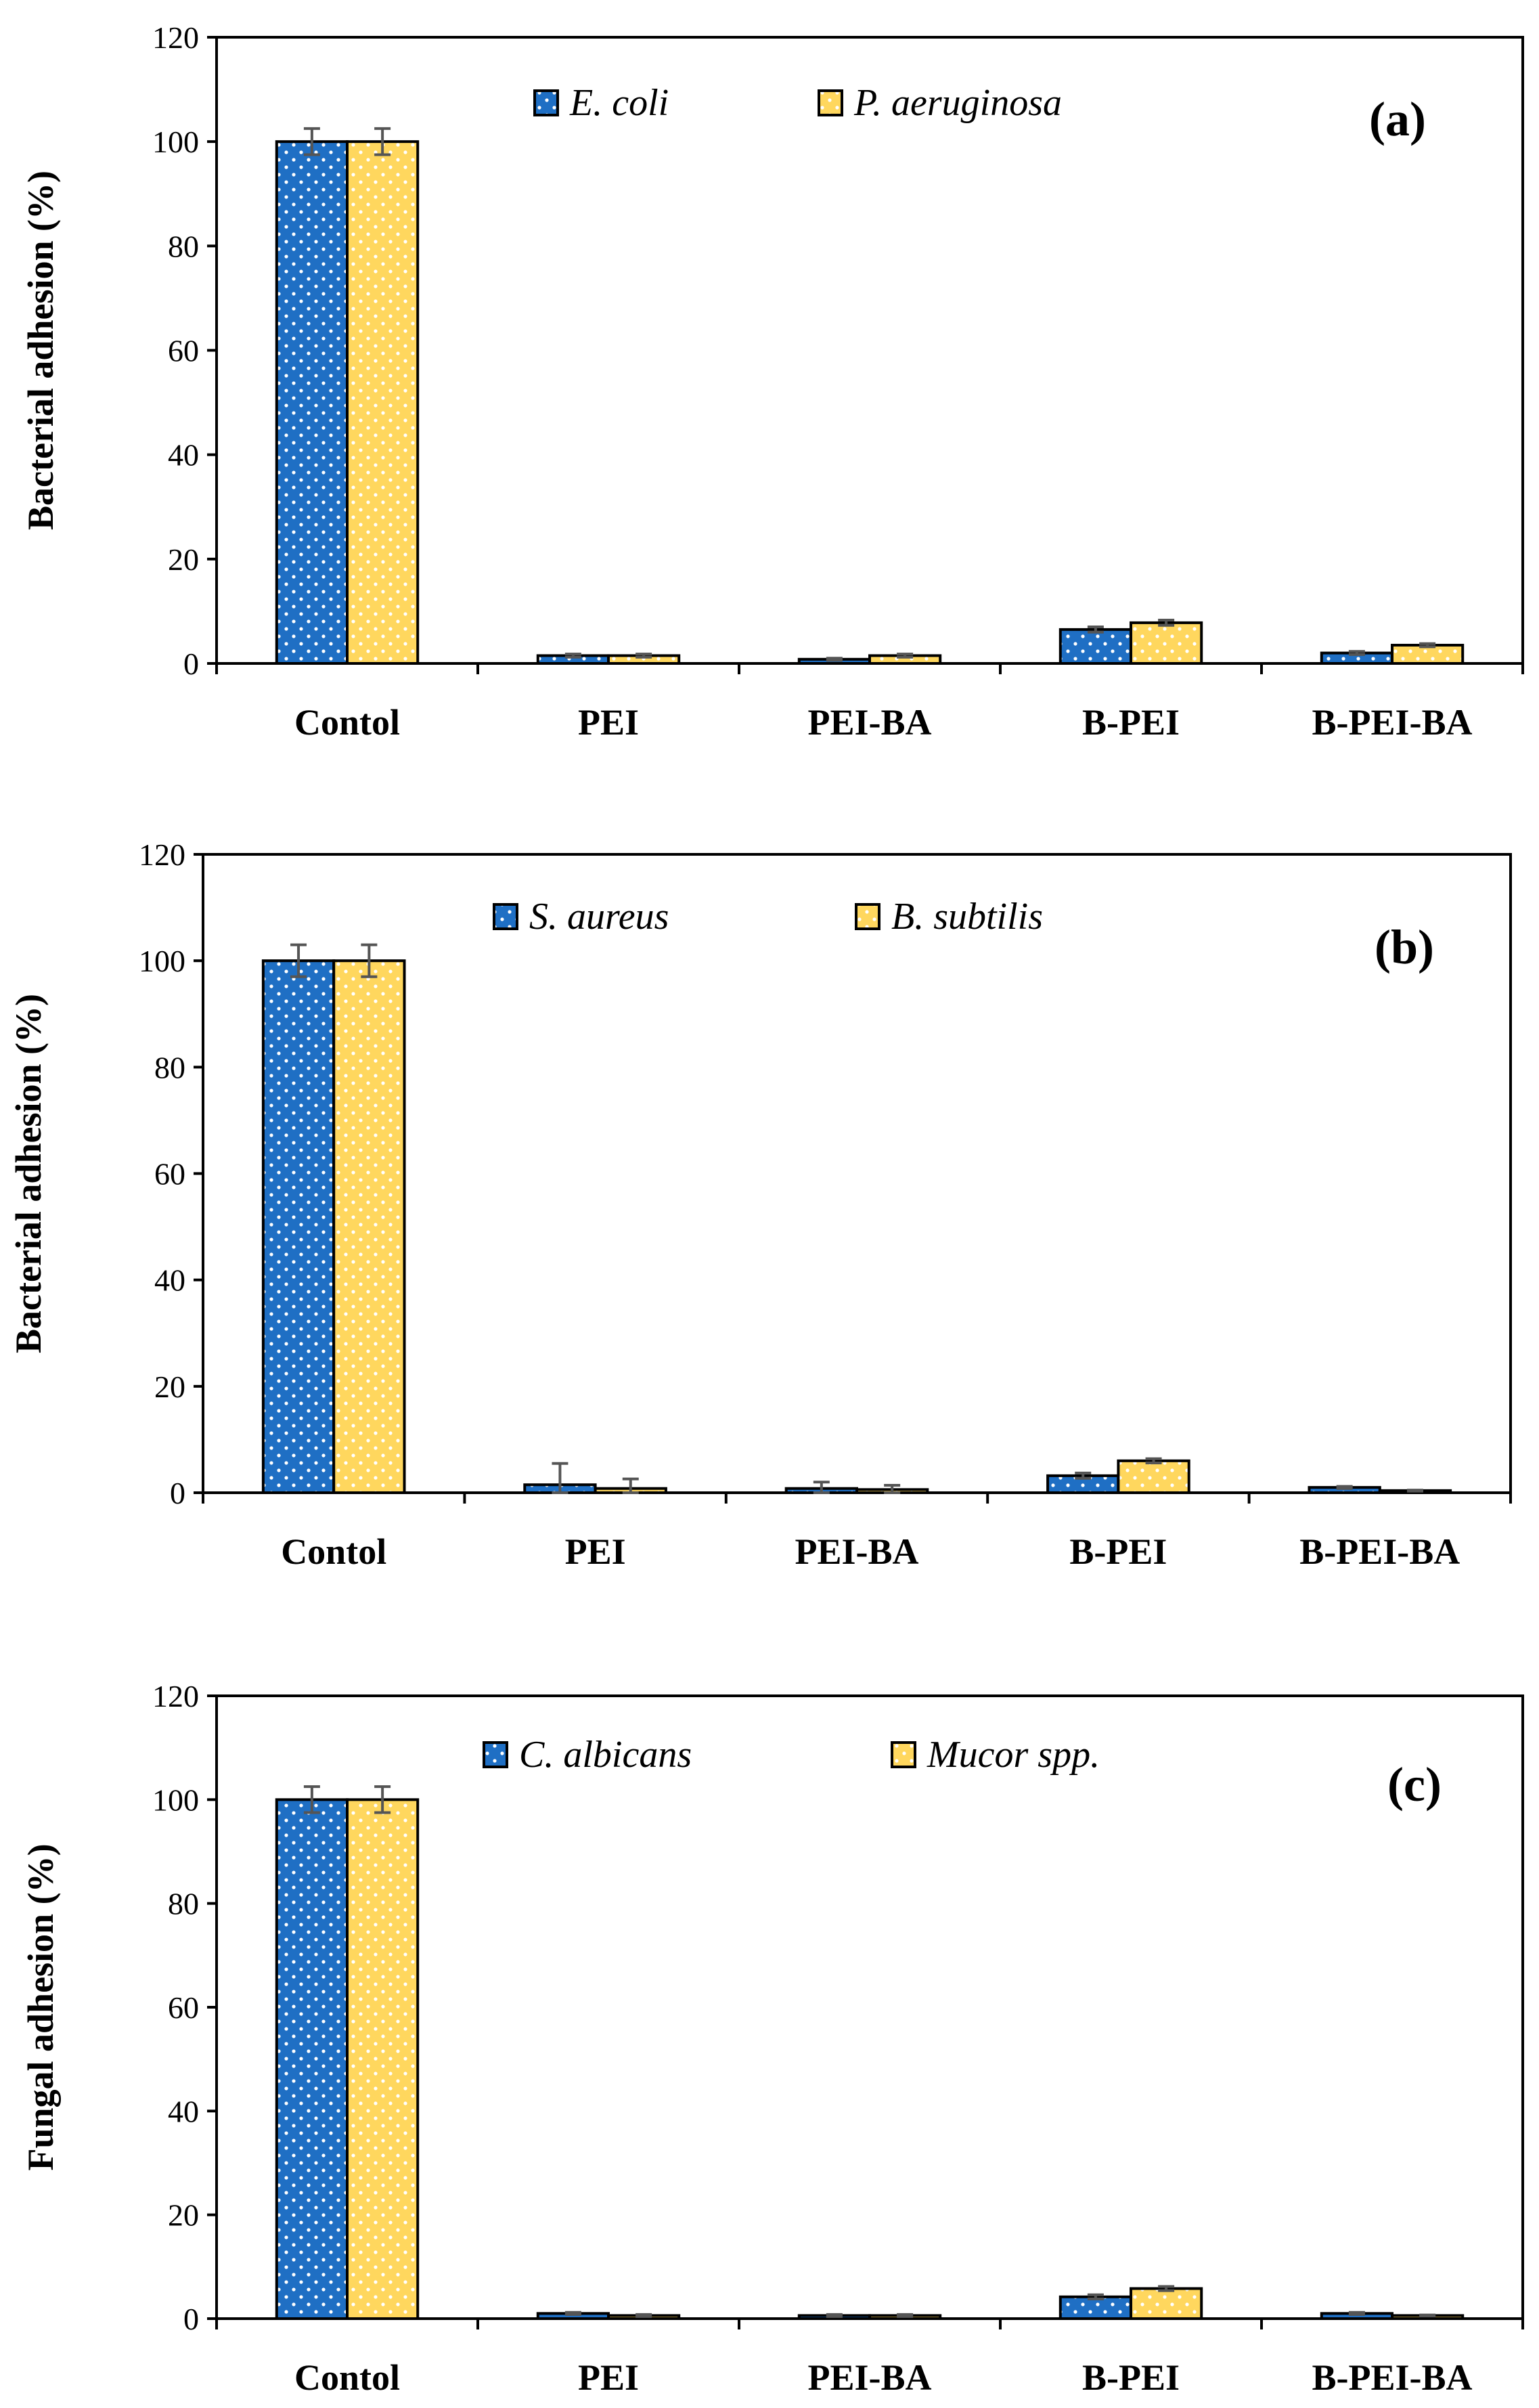 The width and height of the screenshot is (1539, 2408). I want to click on legend-label-series1: S. aureus, so click(599, 917).